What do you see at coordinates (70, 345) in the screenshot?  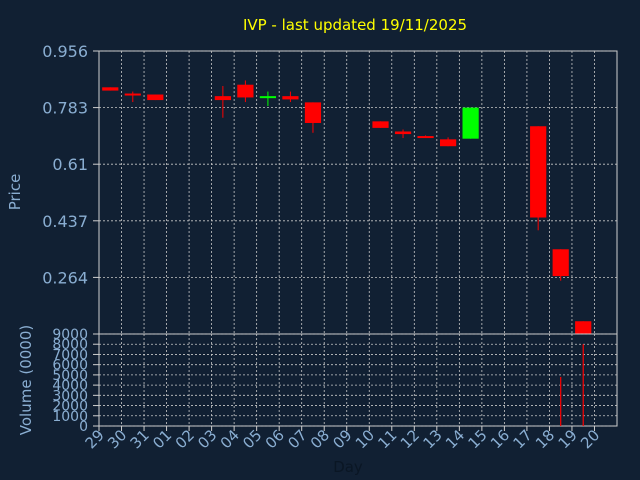 I see `volume-tick-label: 8000` at bounding box center [70, 345].